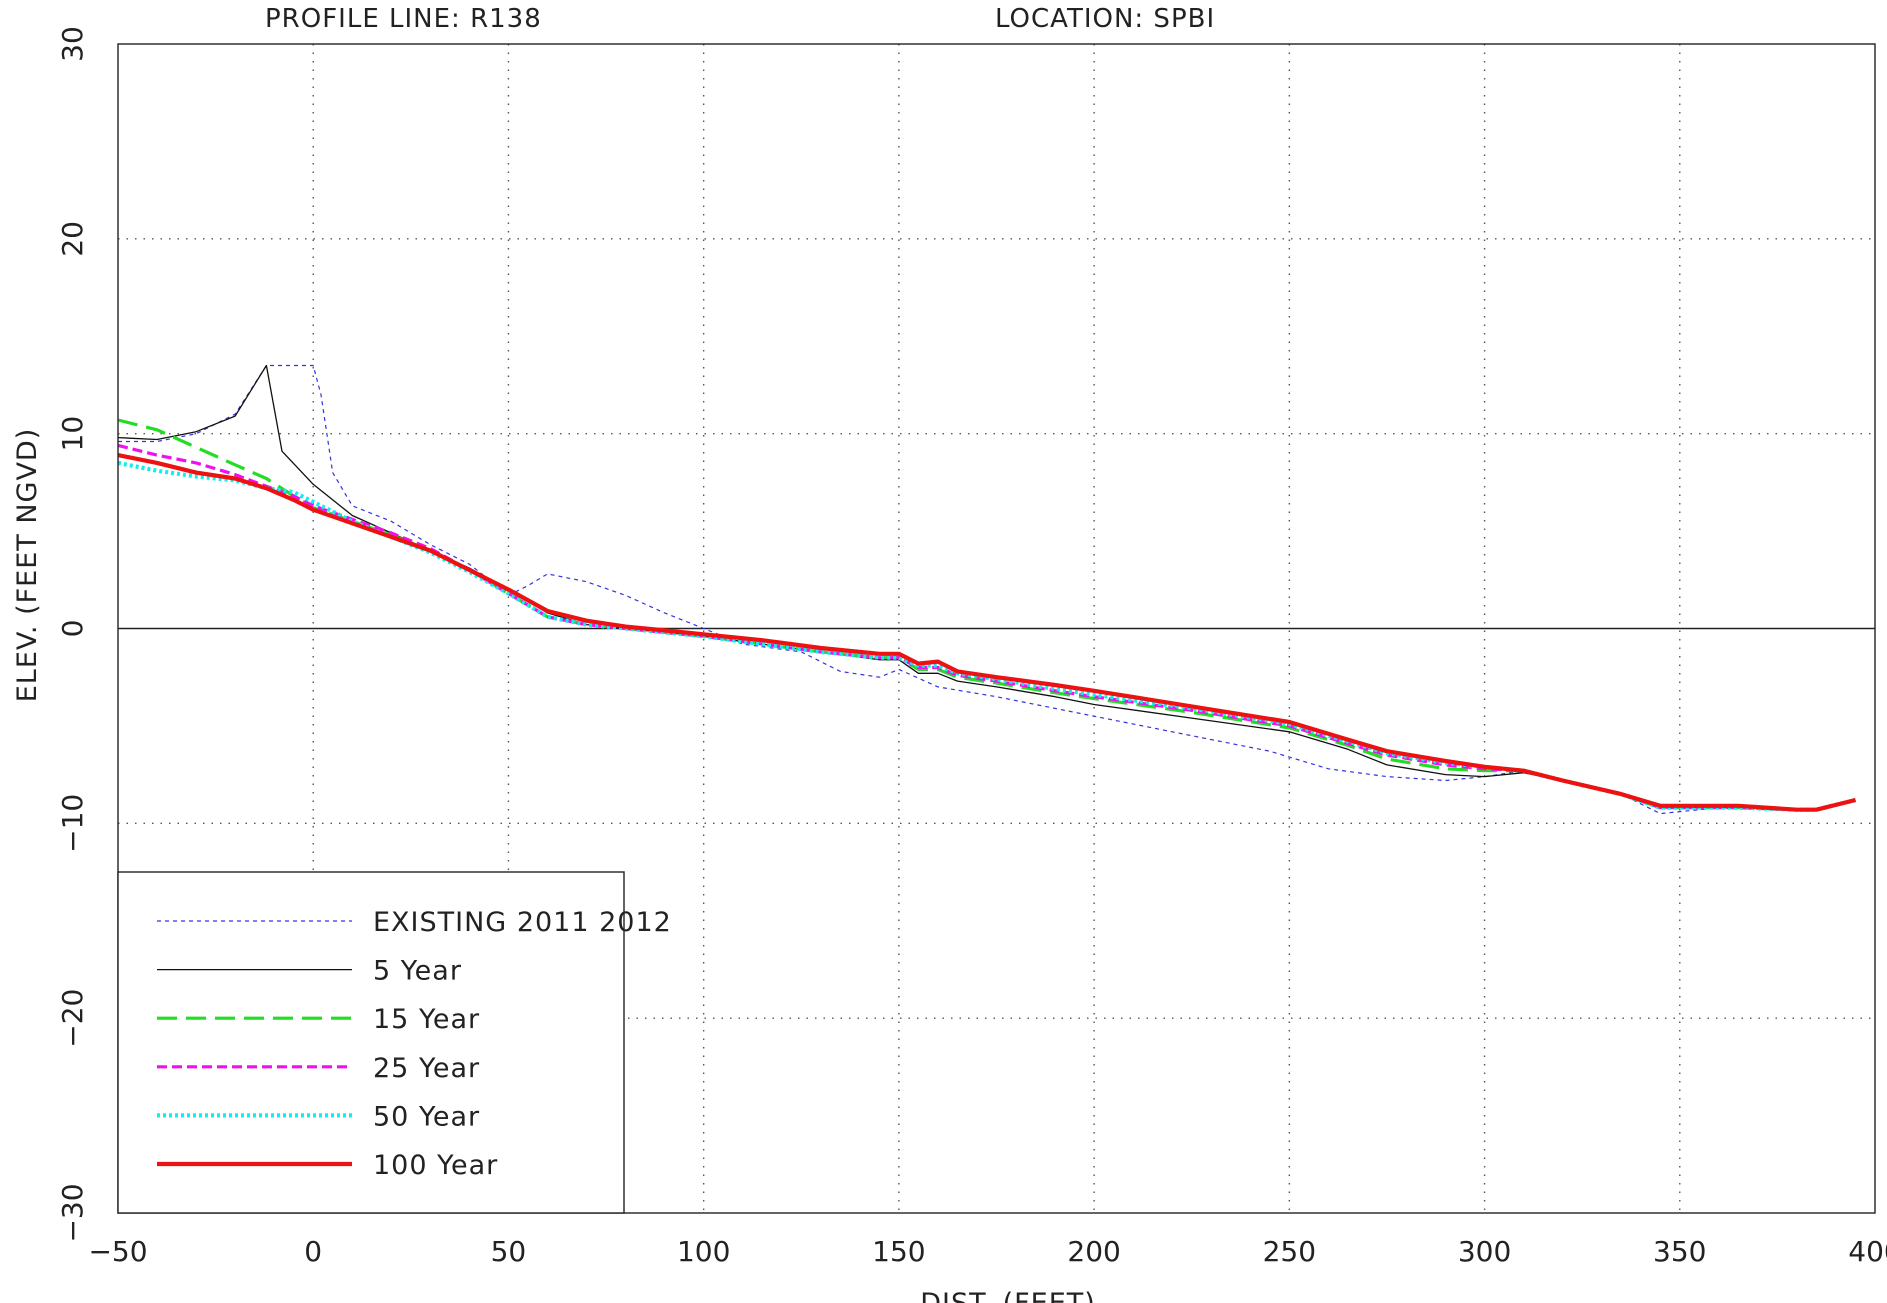  Describe the element at coordinates (1105, 19) in the screenshot. I see `location-label: LOCATION: SPBI` at that location.